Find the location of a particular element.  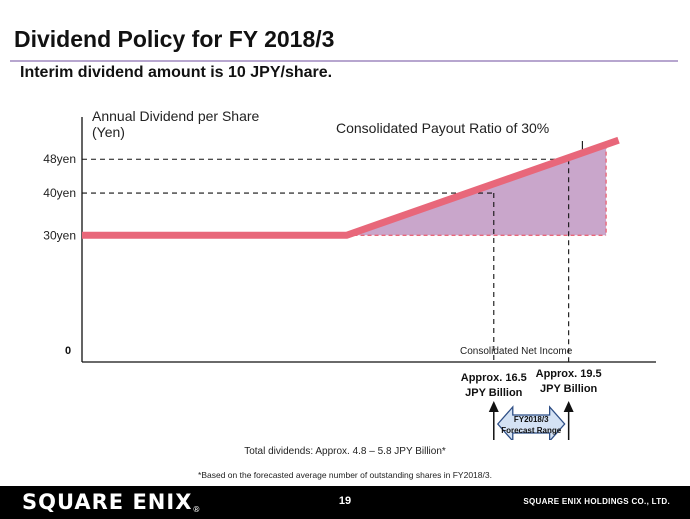

range-end-arrow-head is located at coordinates (568, 406).